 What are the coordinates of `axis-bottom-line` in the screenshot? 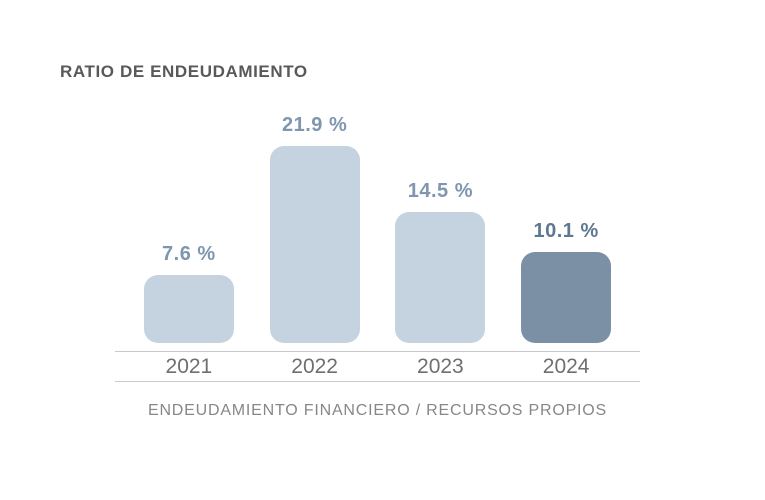 It's located at (377, 381).